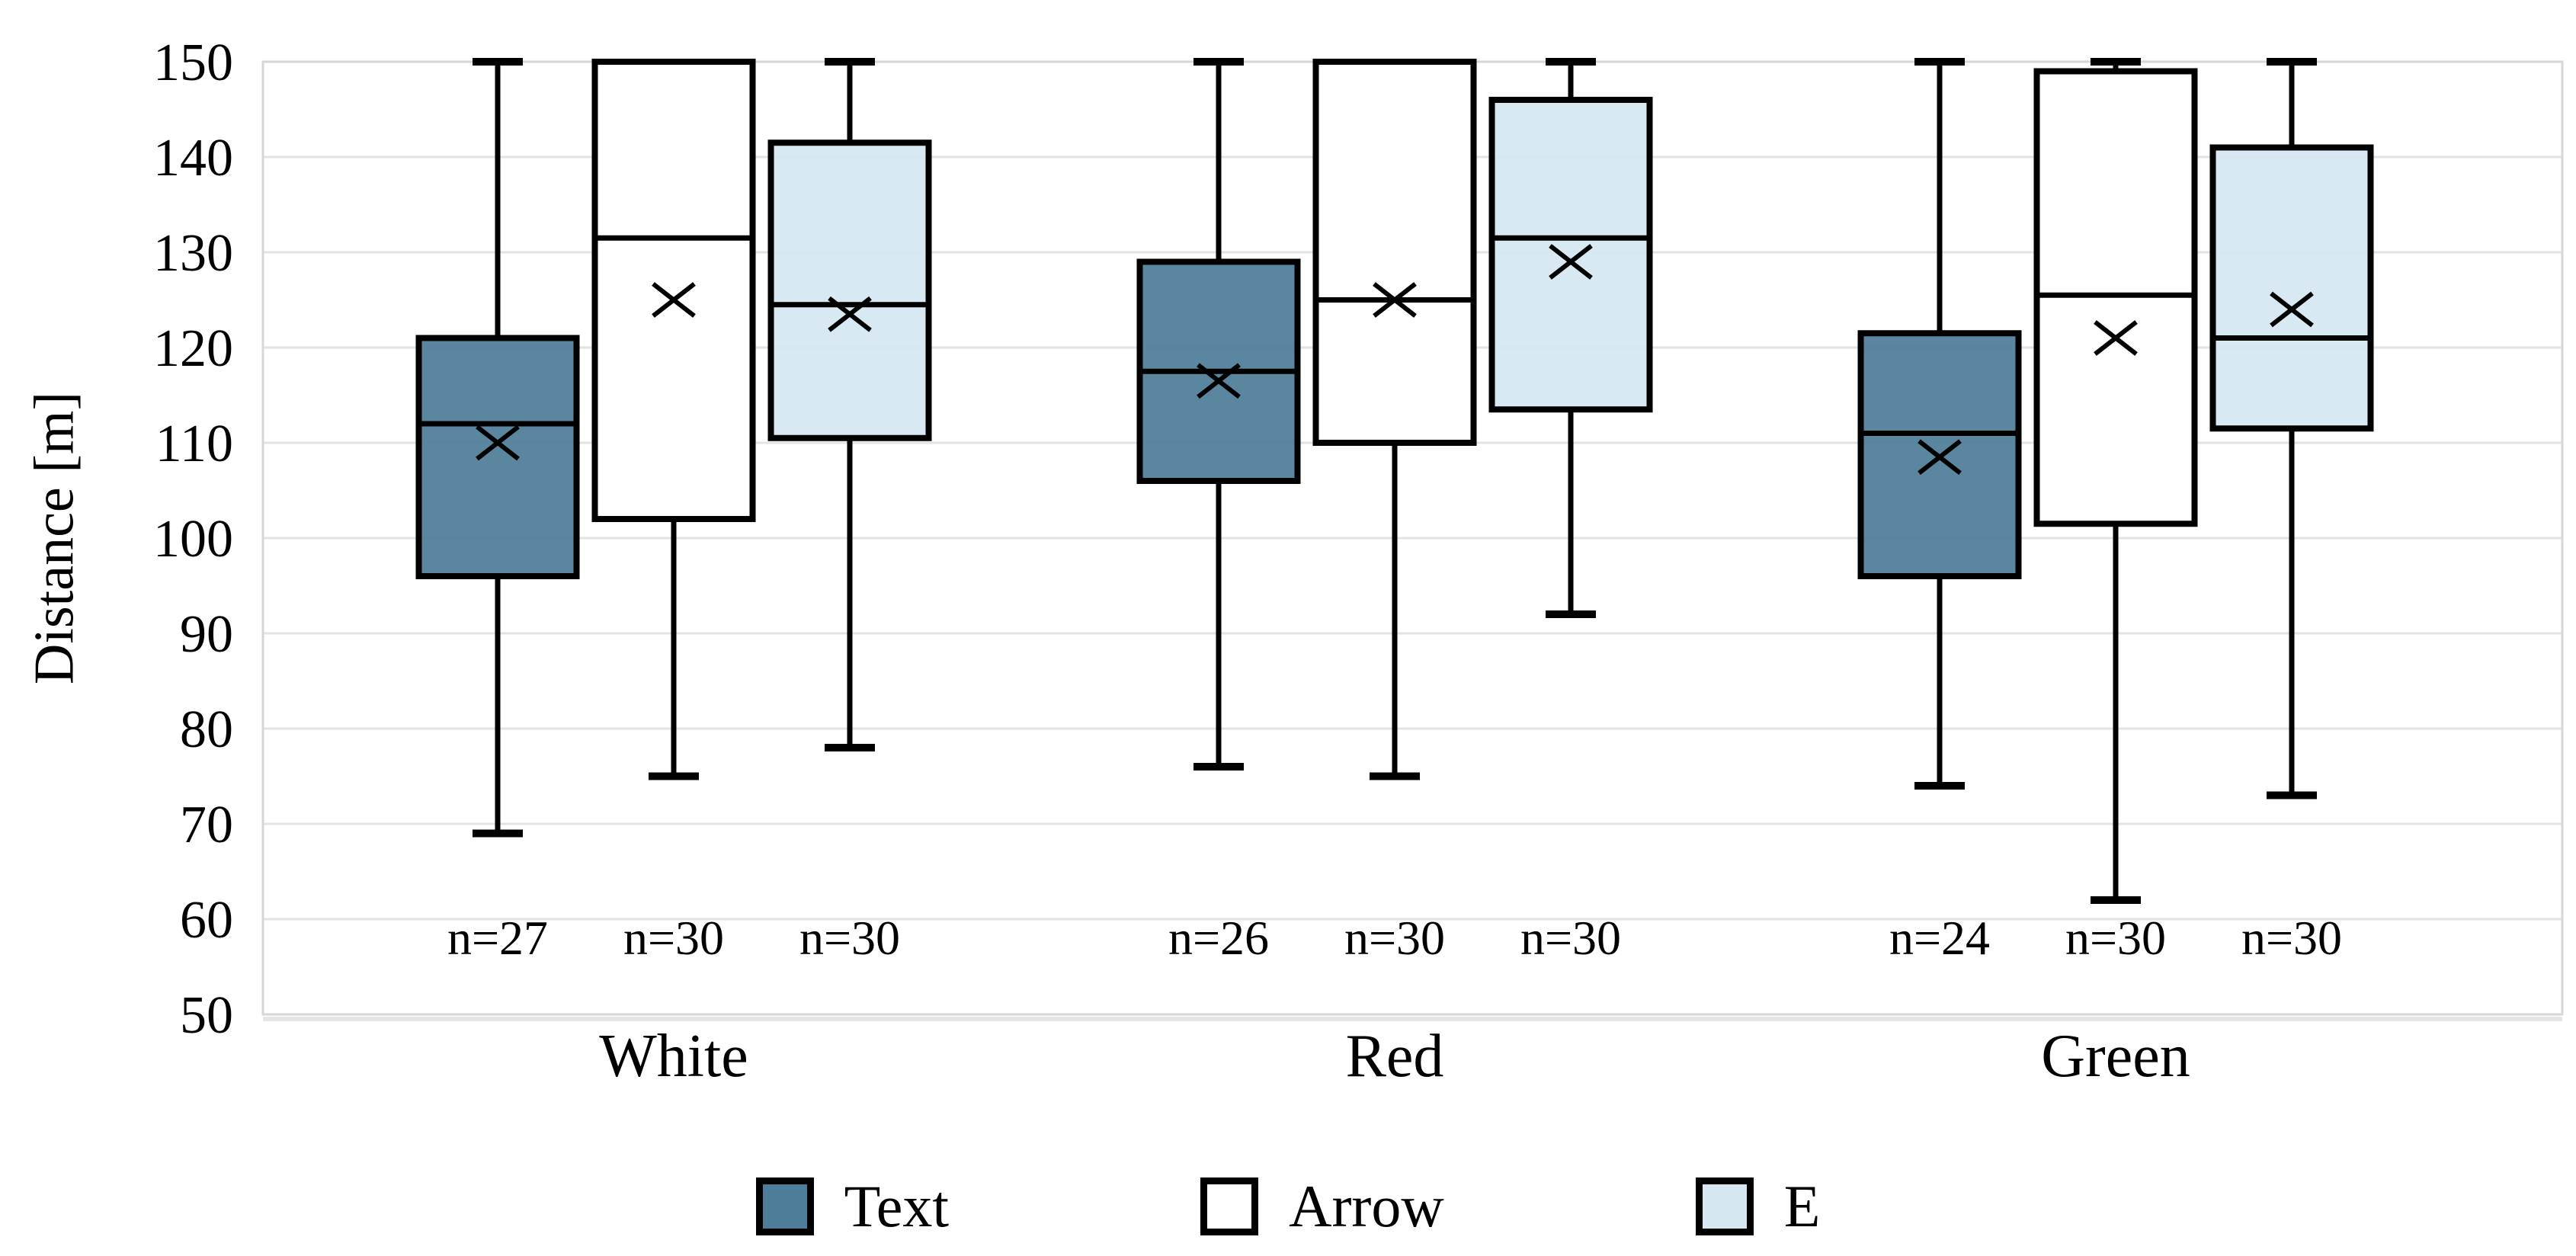 This screenshot has width=2576, height=1256. I want to click on legend-label-e: E, so click(1802, 1206).